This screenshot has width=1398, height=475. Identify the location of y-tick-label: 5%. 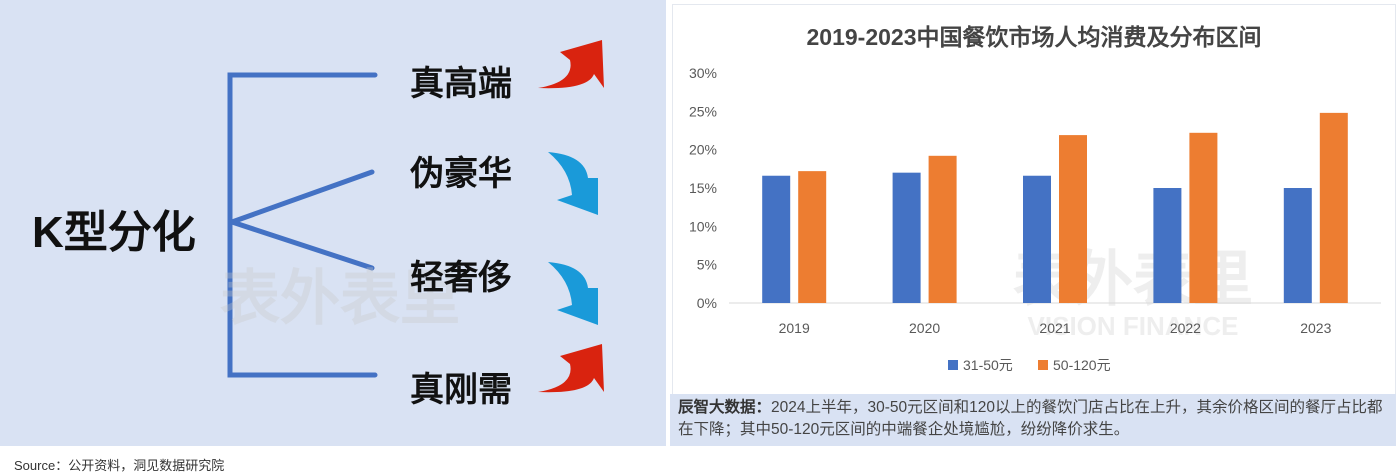
(707, 265).